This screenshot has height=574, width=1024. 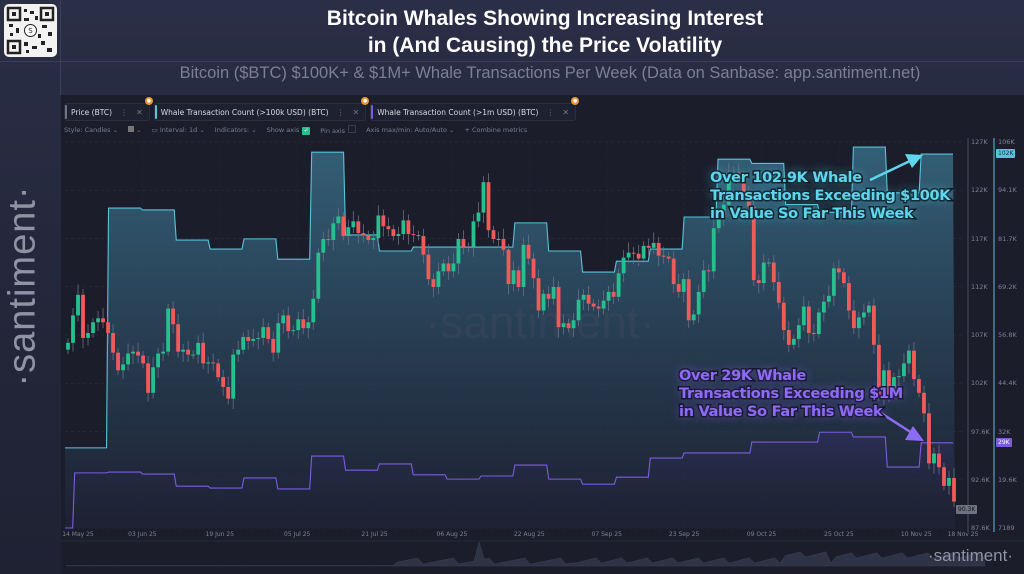 What do you see at coordinates (495, 130) in the screenshot?
I see `combine-metrics-button: + Combine metrics` at bounding box center [495, 130].